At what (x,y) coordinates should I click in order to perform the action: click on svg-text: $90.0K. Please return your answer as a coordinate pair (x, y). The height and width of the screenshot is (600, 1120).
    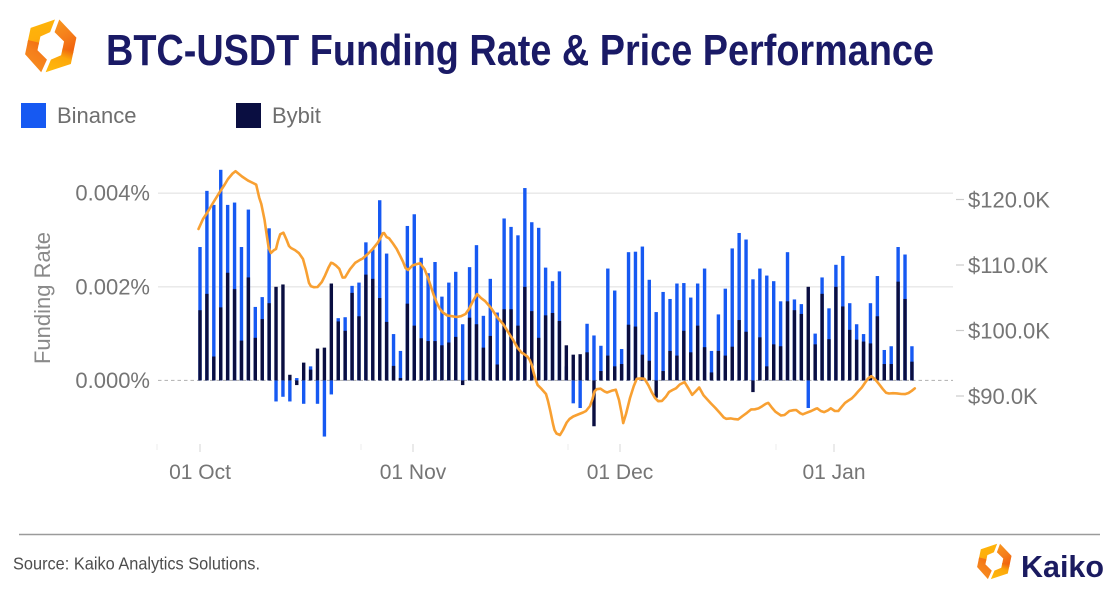
    Looking at the image, I should click on (1003, 396).